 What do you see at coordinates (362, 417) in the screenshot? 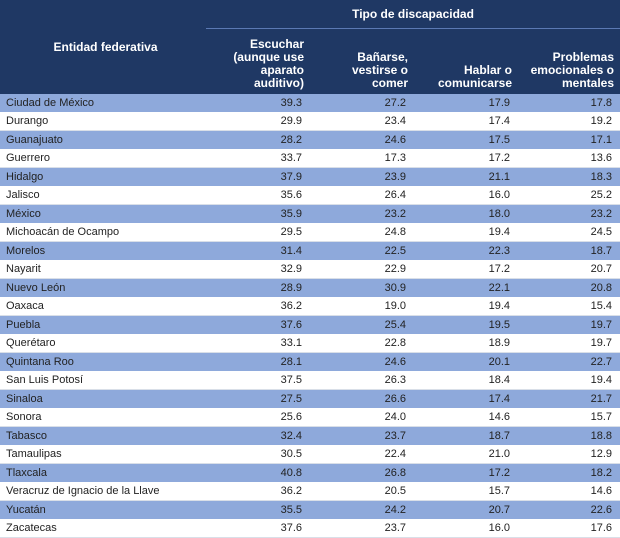
I see `value-cell: 24.0` at bounding box center [362, 417].